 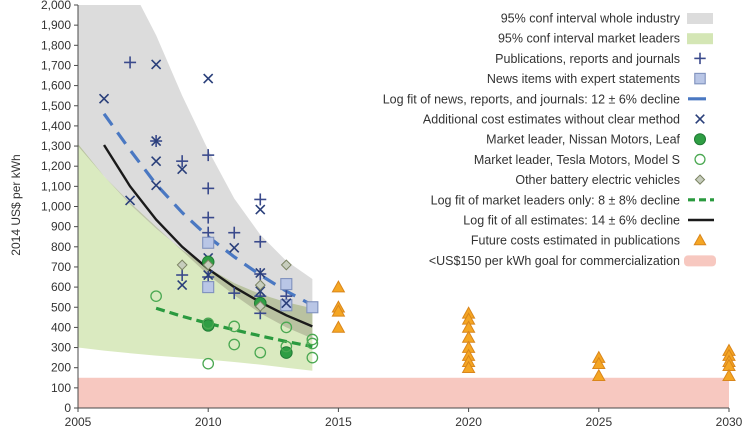 I want to click on x-tick-label: 2020, so click(x=468, y=422).